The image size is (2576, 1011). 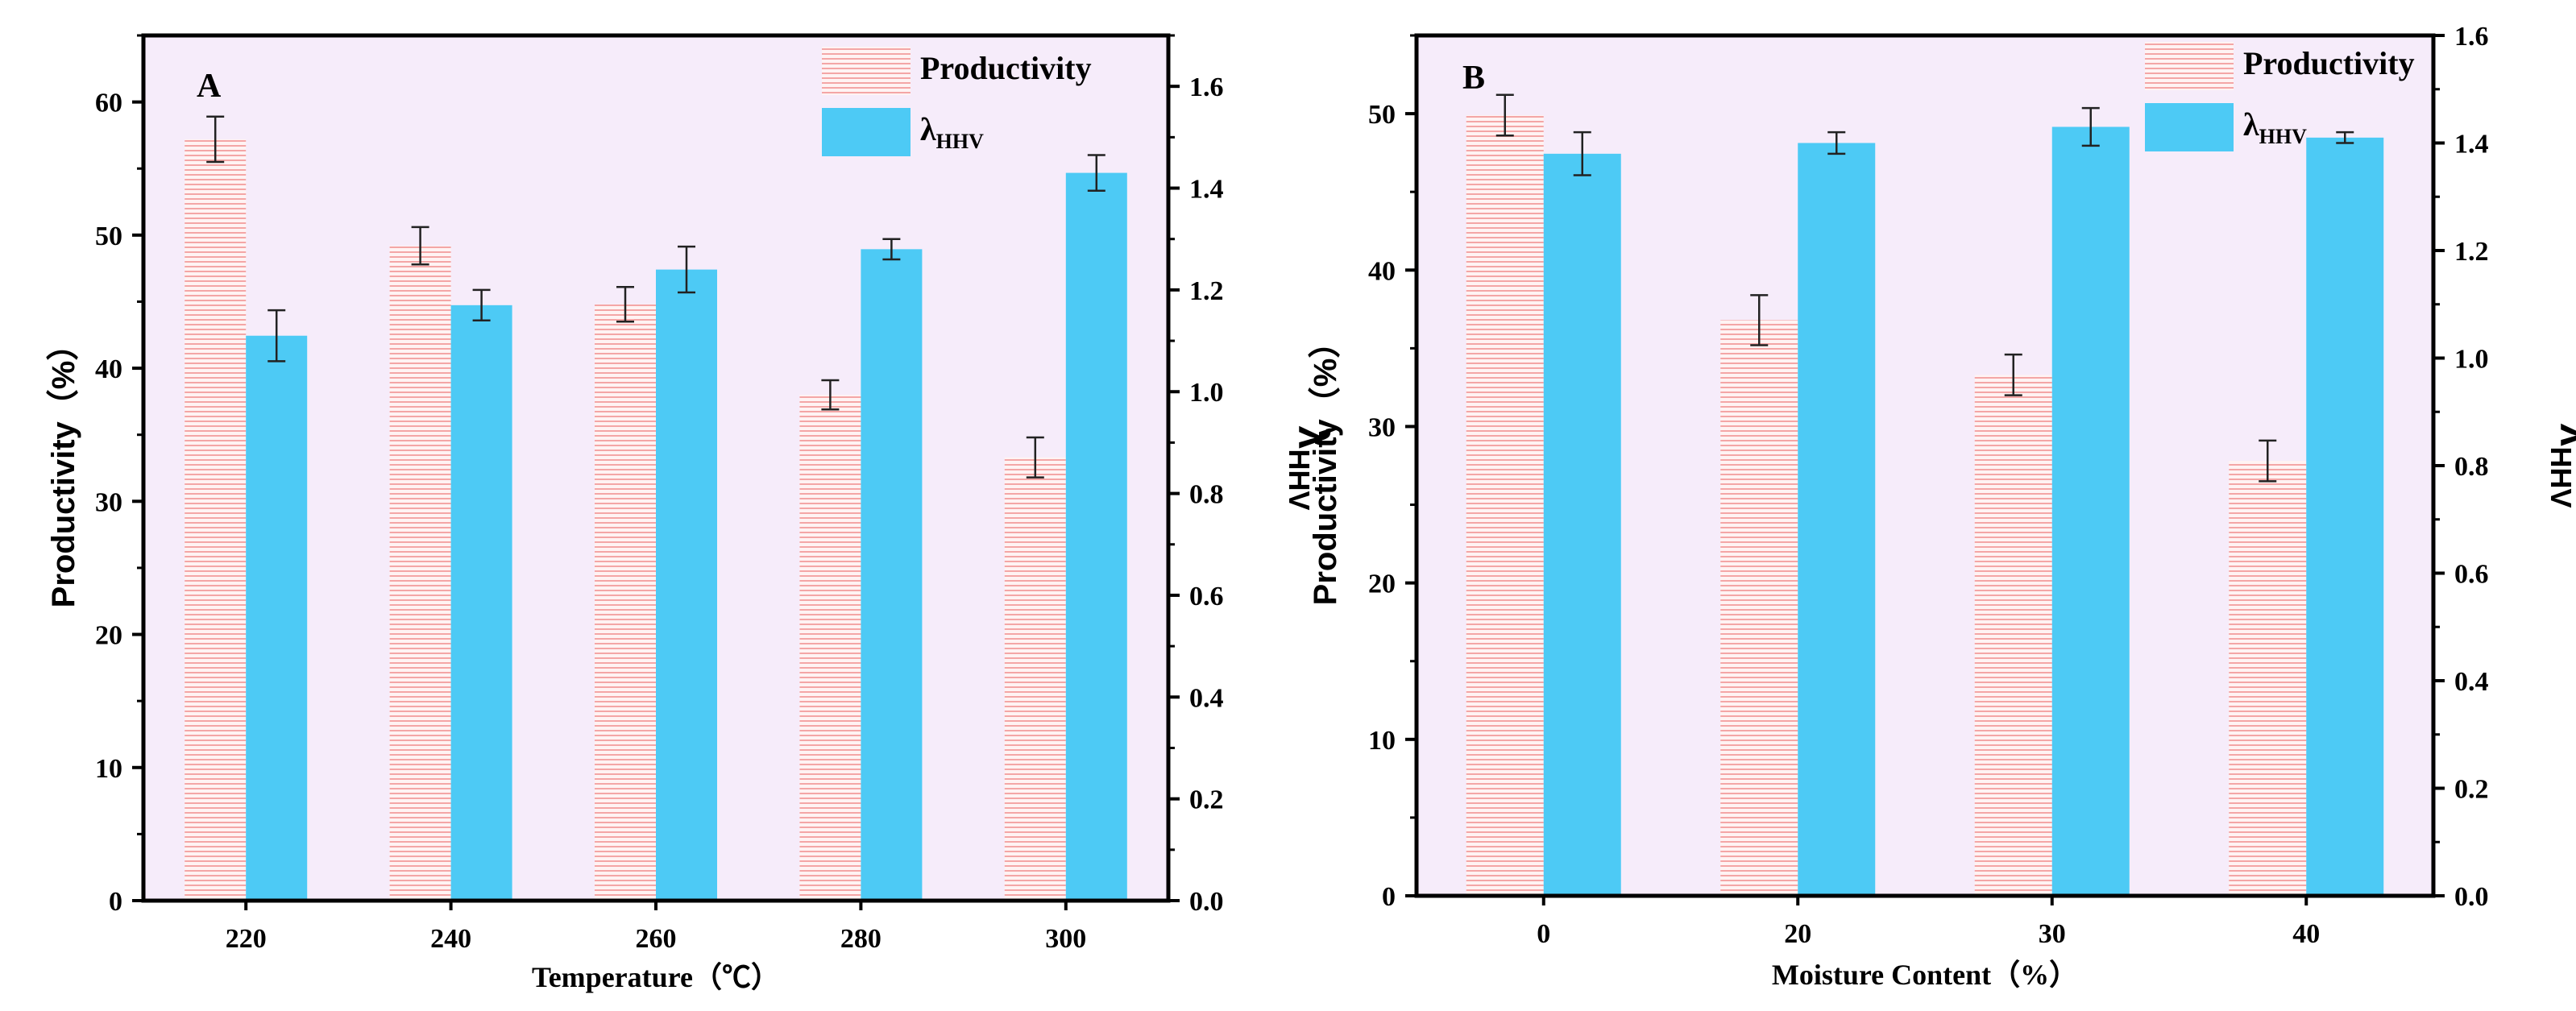 I want to click on x-tick-label: 20, so click(x=1798, y=934).